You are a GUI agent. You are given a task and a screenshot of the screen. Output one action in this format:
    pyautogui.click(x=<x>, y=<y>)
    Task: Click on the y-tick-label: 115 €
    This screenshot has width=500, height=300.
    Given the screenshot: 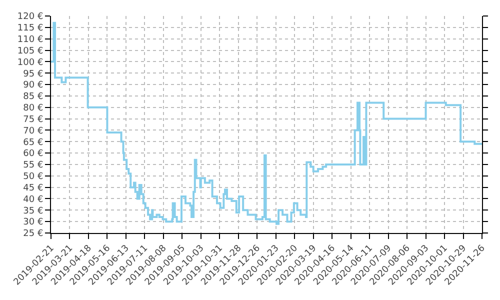 What is the action you would take?
    pyautogui.click(x=30, y=29)
    